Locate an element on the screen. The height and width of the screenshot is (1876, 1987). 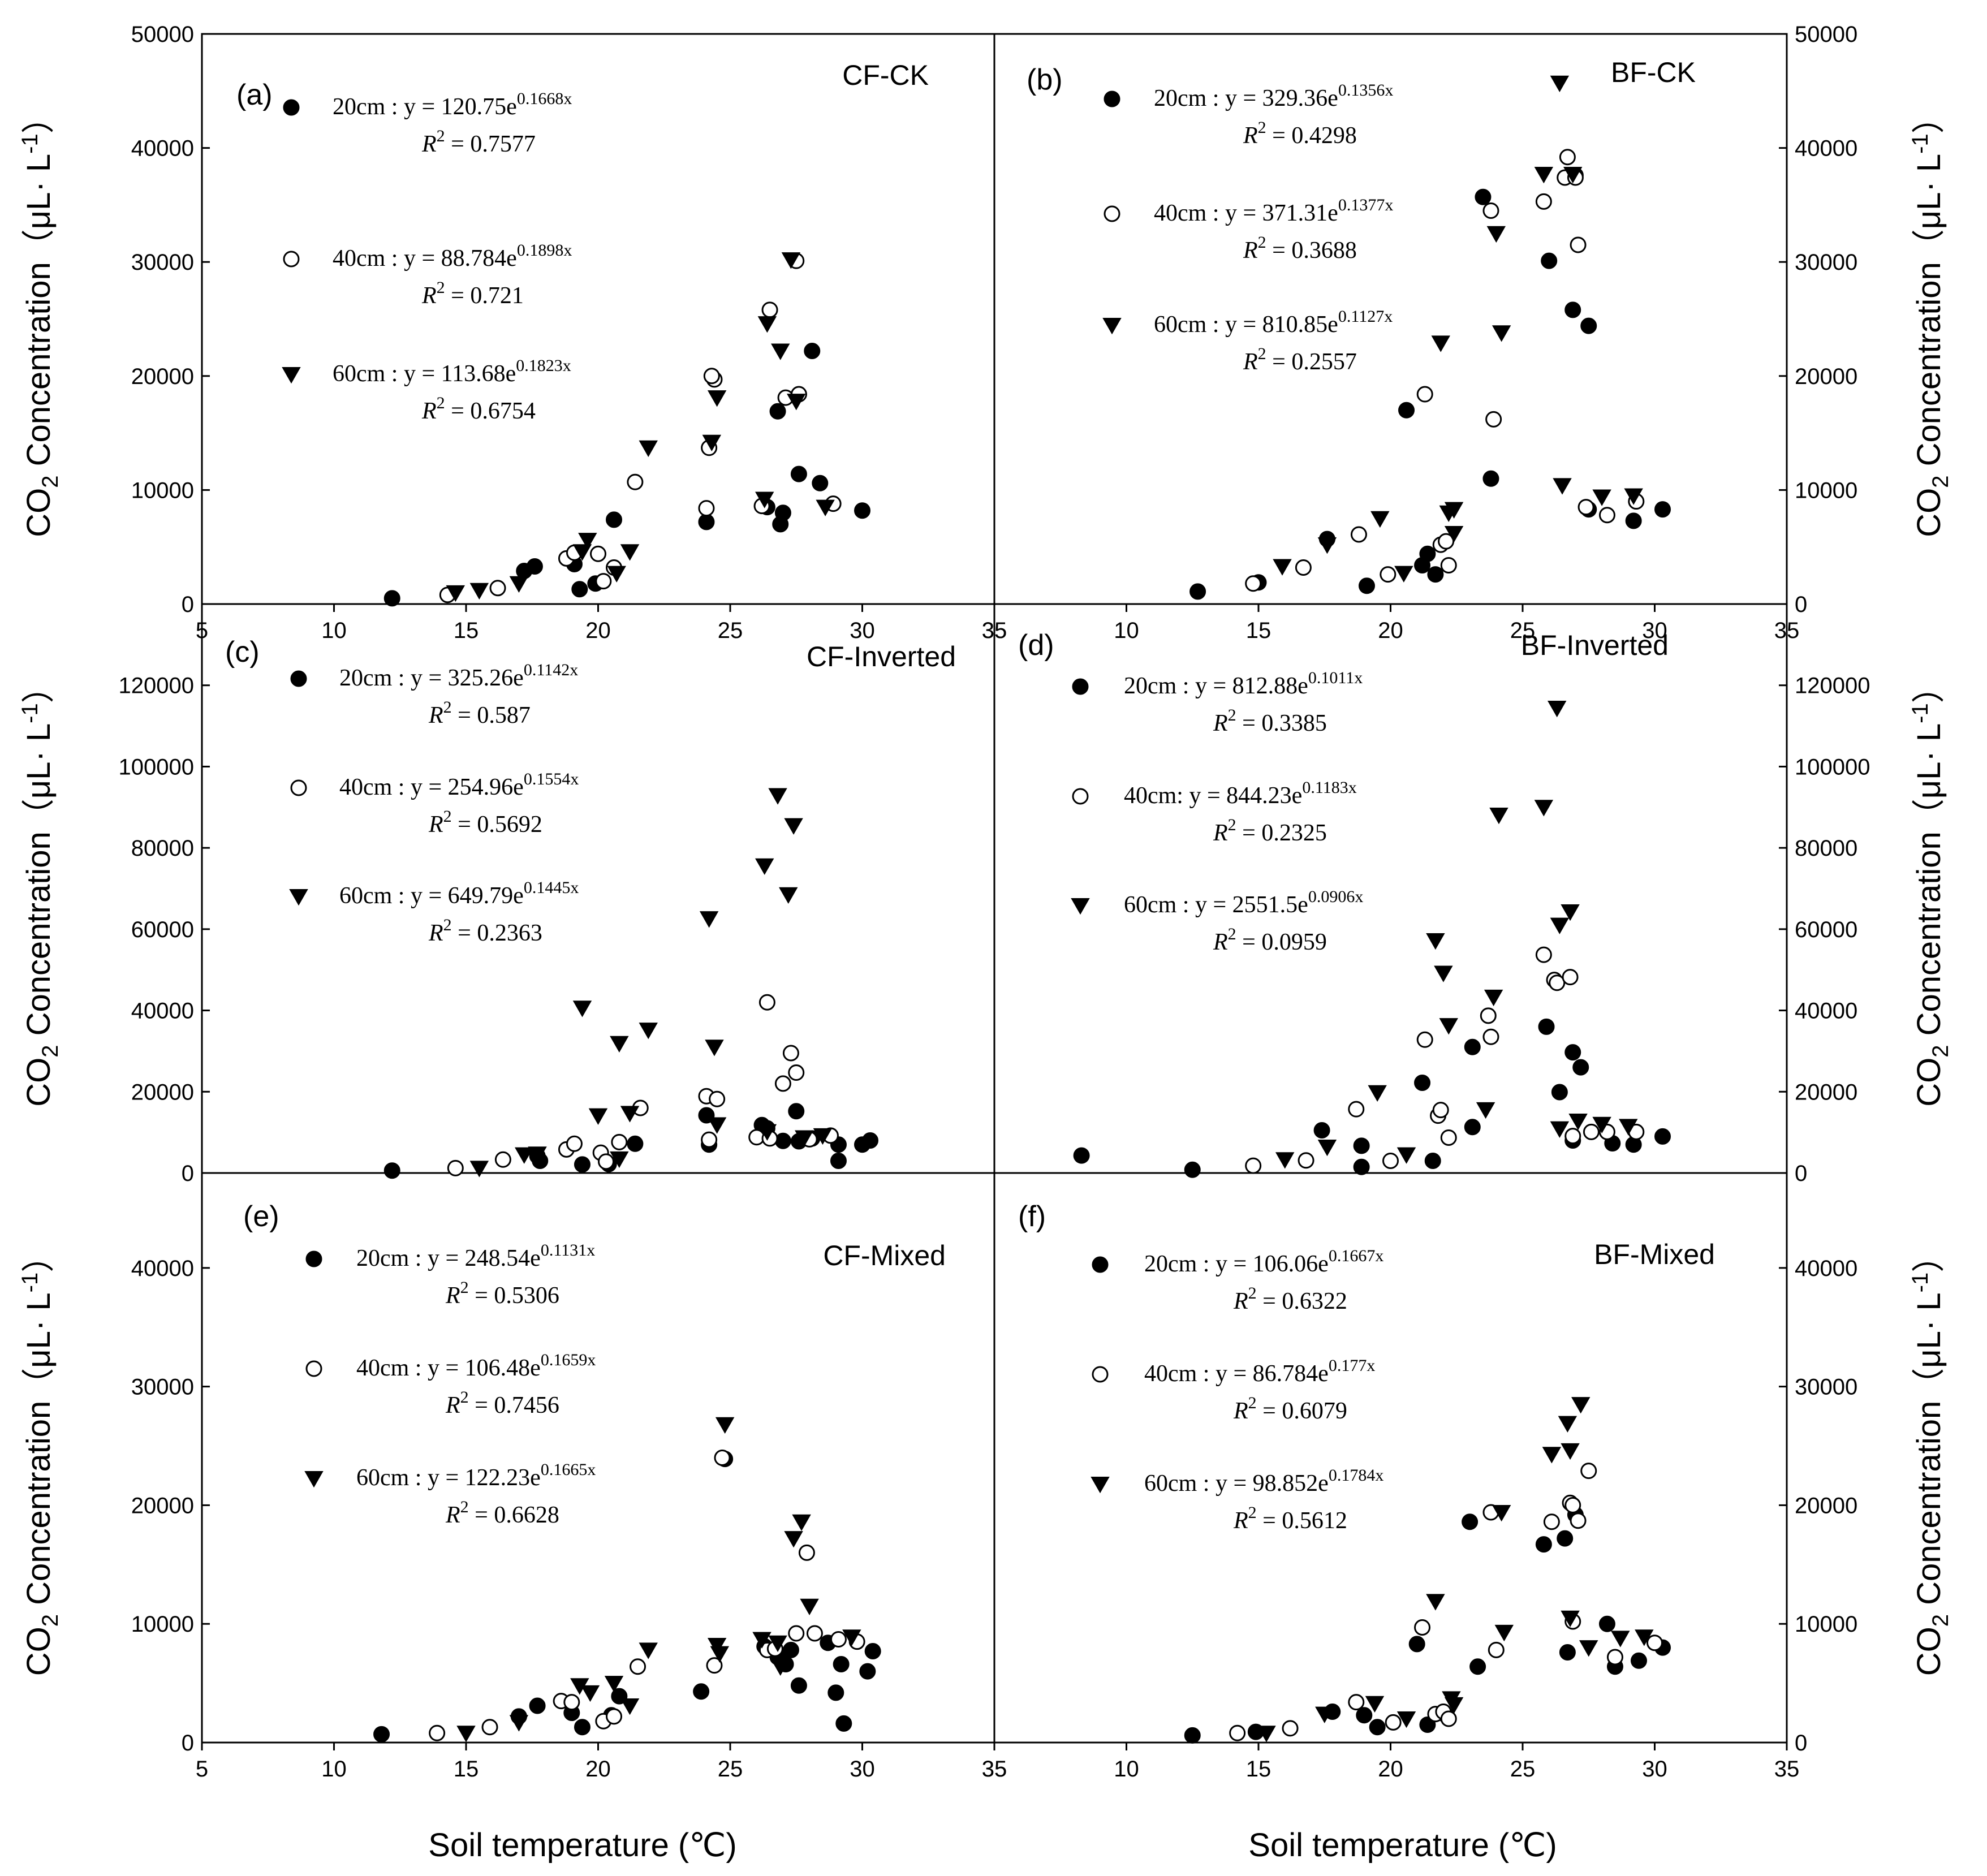
panel-label: (f) is located at coordinates (1032, 1216).